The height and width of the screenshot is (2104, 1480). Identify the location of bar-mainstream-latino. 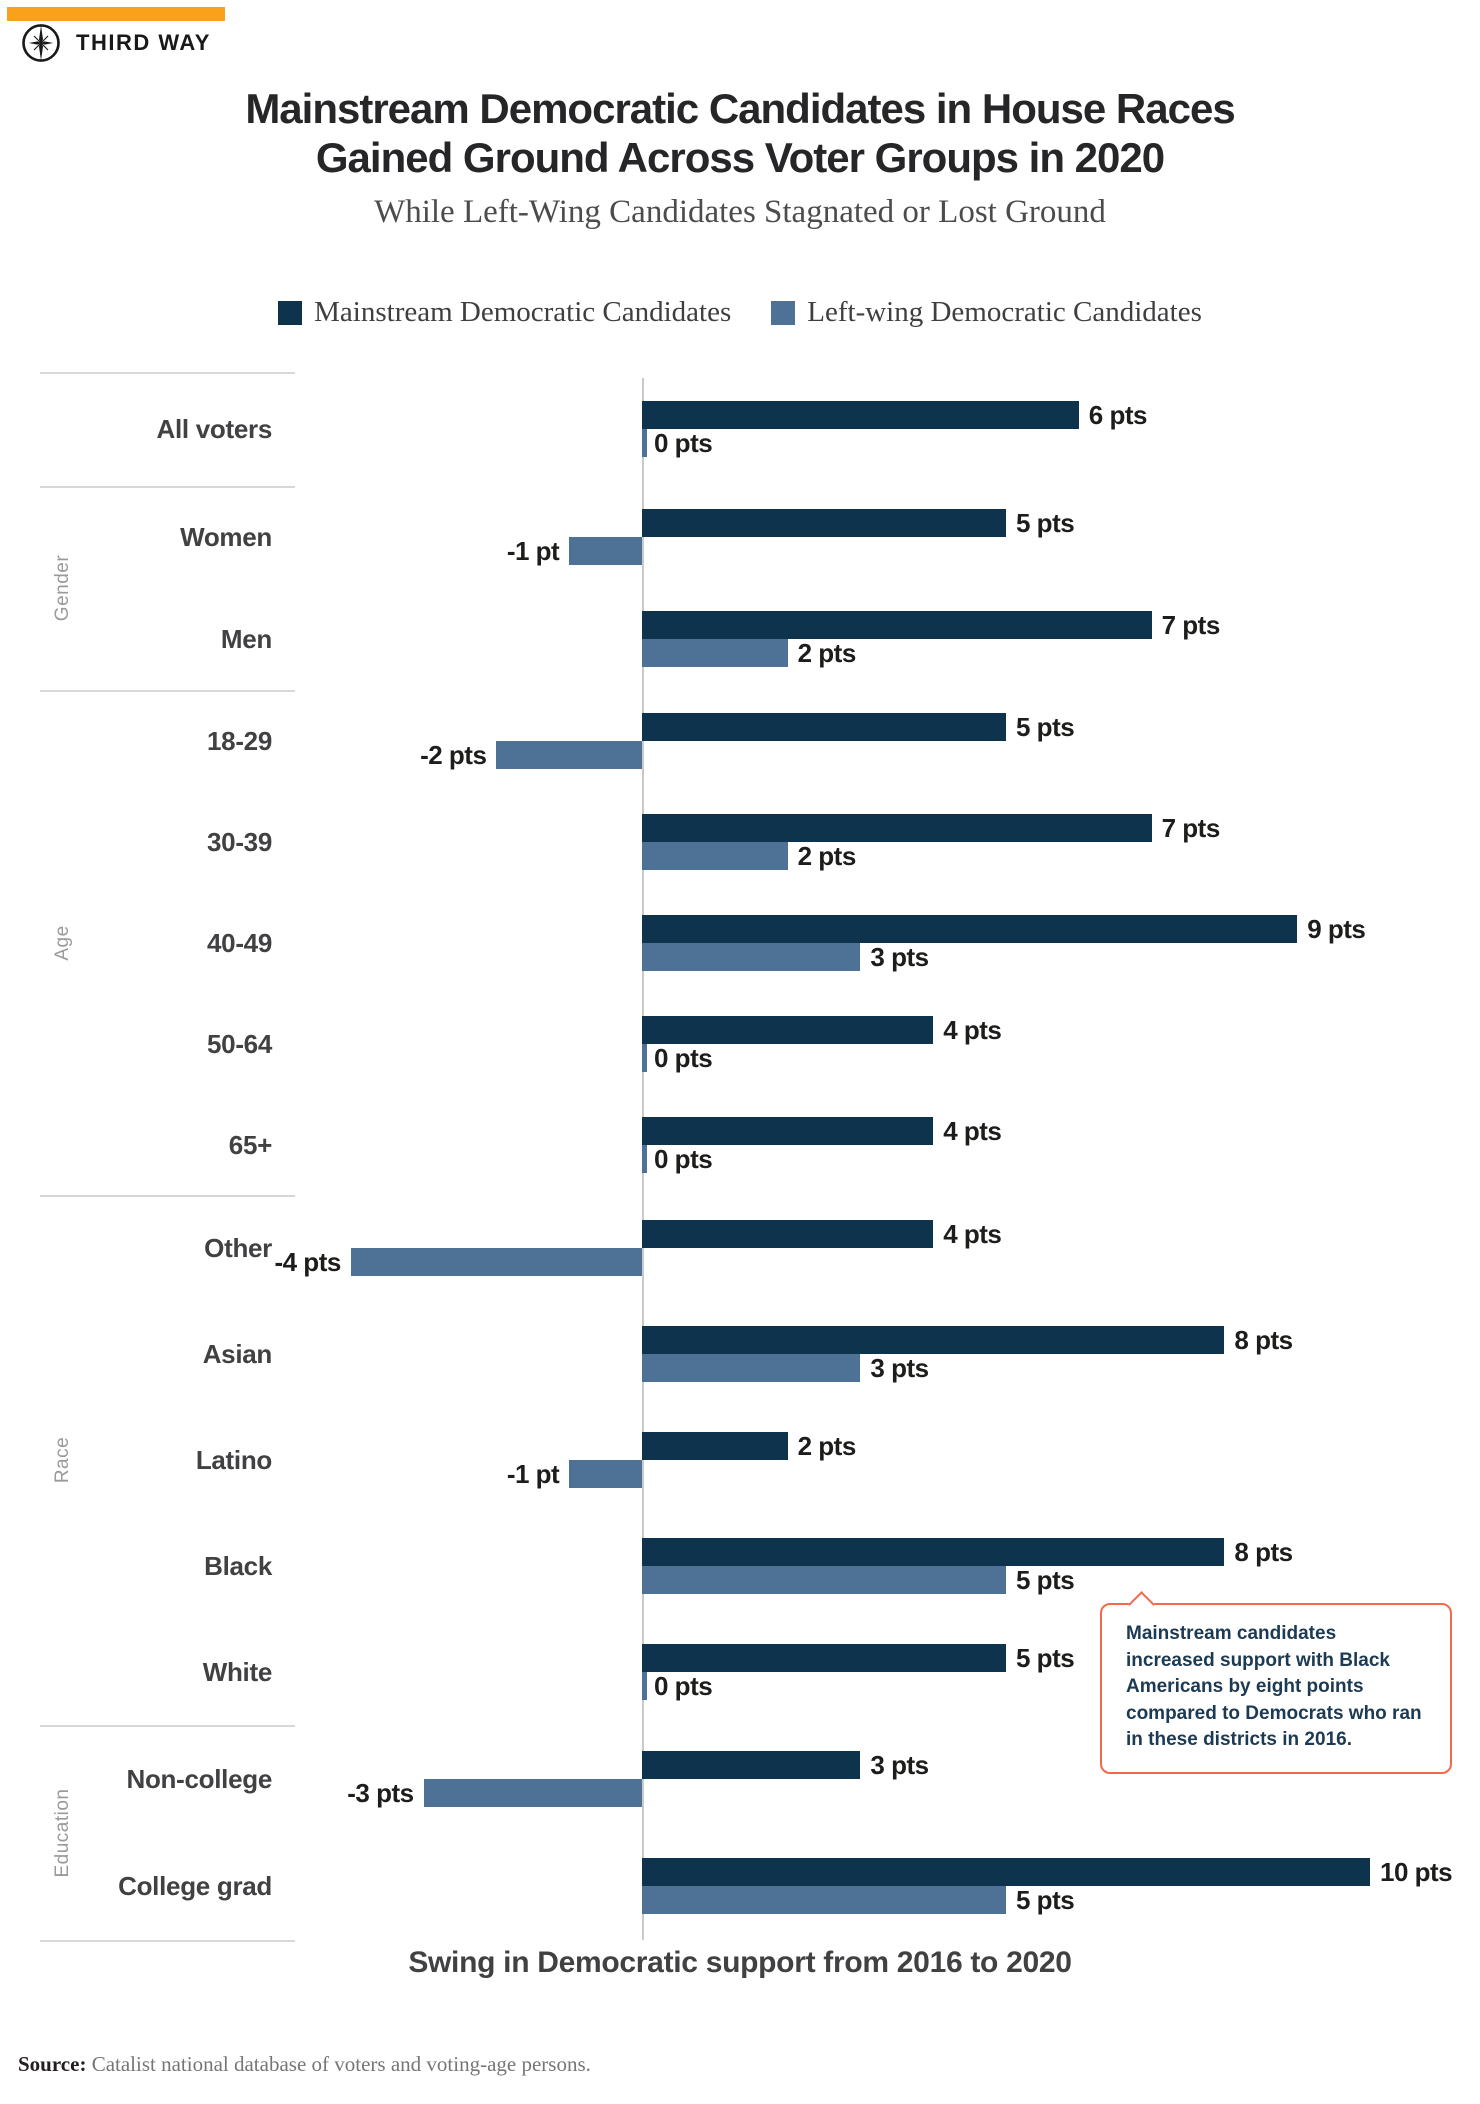
(715, 1446).